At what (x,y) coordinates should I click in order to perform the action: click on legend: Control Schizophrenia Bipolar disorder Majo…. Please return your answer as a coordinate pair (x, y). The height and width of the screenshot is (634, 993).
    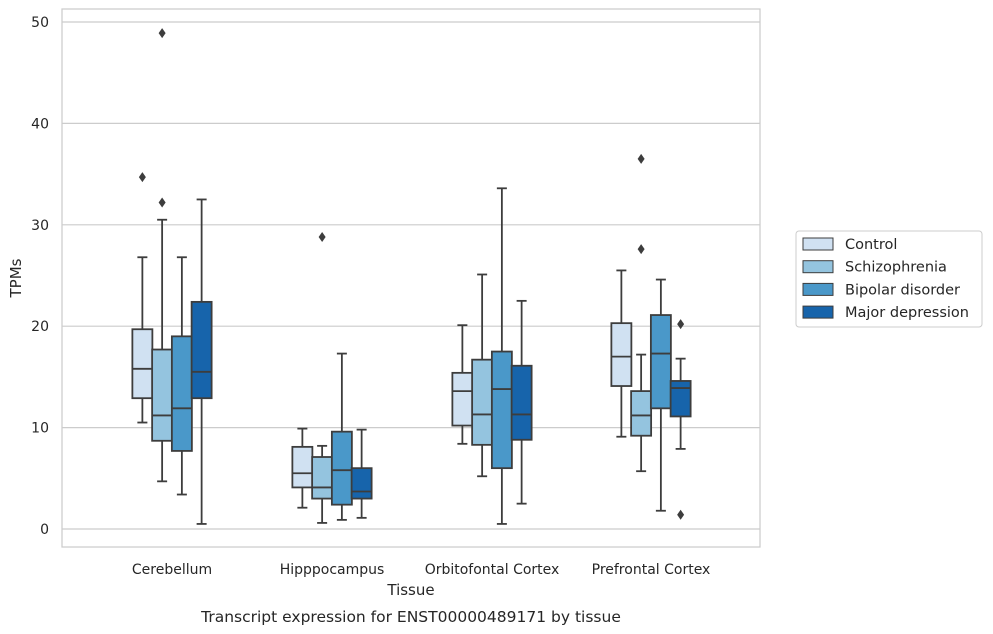
    Looking at the image, I should click on (889, 279).